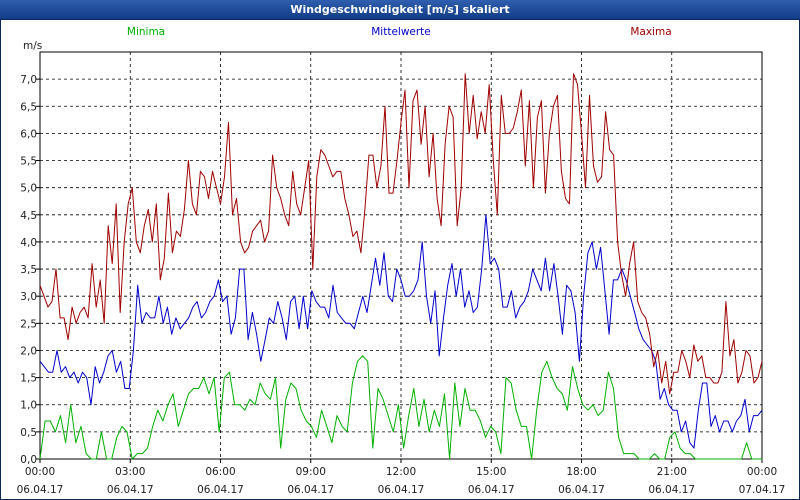 This screenshot has width=800, height=500. Describe the element at coordinates (28, 406) in the screenshot. I see `y-tick-label: 1,0` at that location.